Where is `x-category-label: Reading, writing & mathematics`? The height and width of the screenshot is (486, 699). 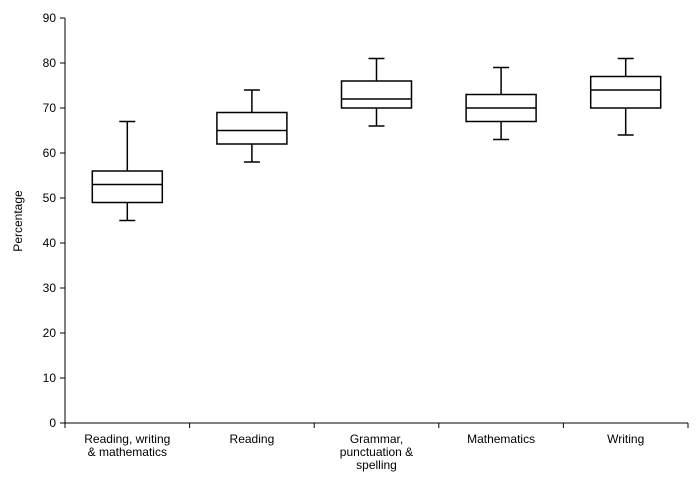
x-category-label: Reading, writing & mathematics is located at coordinates (127, 445).